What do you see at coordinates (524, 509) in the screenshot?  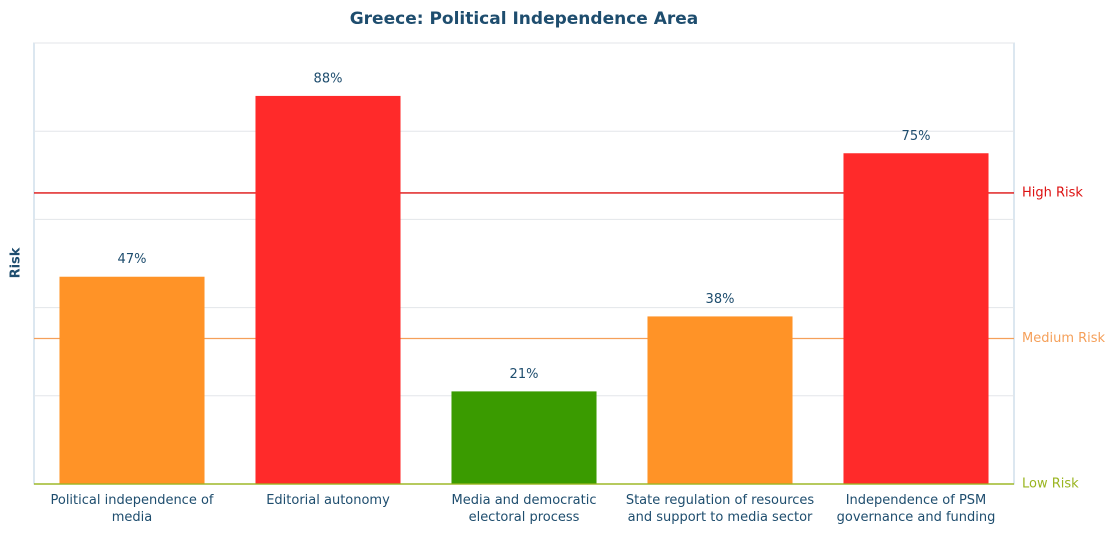 I see `x-tick-label: Media and democratic electoral process` at bounding box center [524, 509].